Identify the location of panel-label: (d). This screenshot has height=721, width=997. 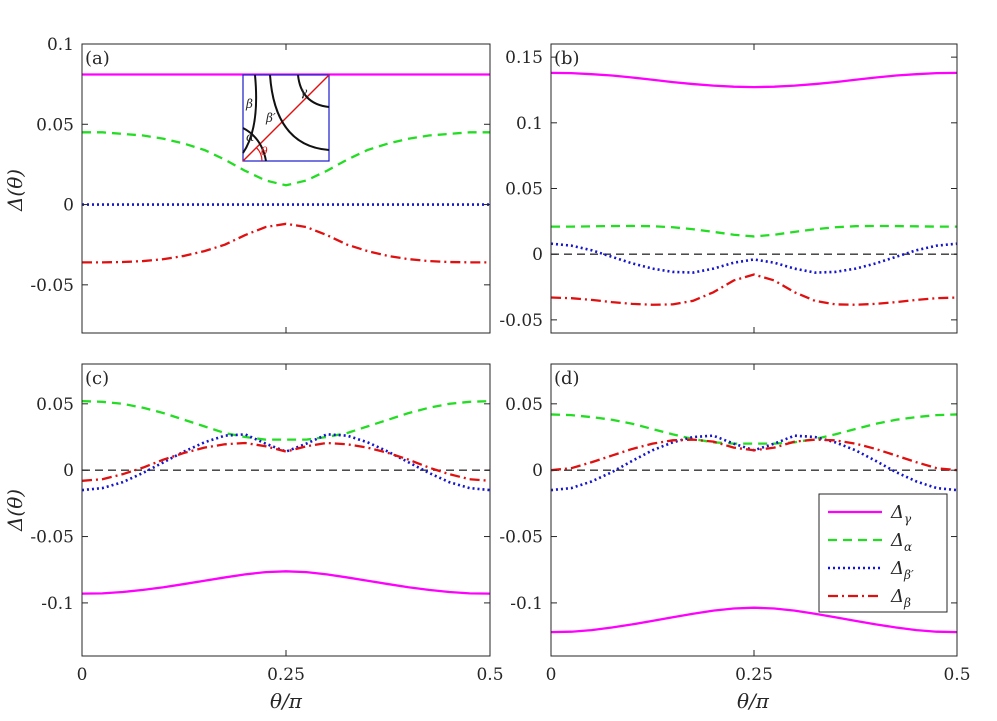
(567, 378).